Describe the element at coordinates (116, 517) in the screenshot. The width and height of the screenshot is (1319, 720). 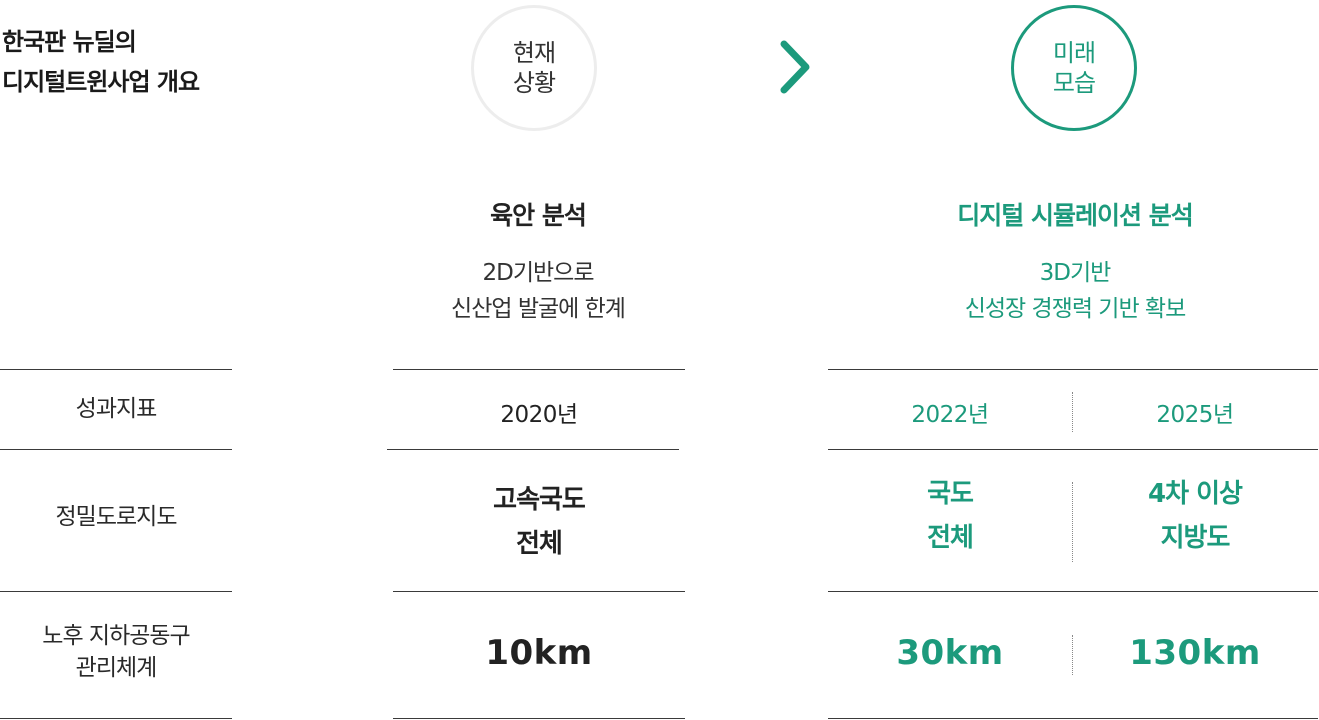
I see `row-label-precise-map: 정밀도로지도` at that location.